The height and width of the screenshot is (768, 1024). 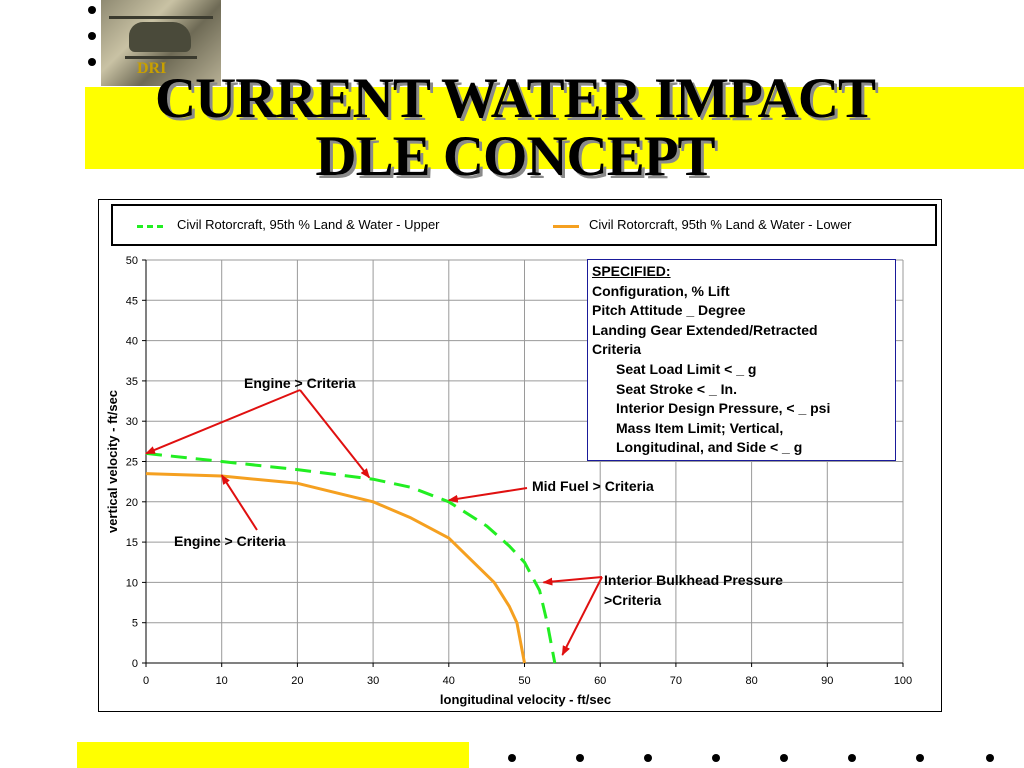 I want to click on skid-shape, so click(x=161, y=57).